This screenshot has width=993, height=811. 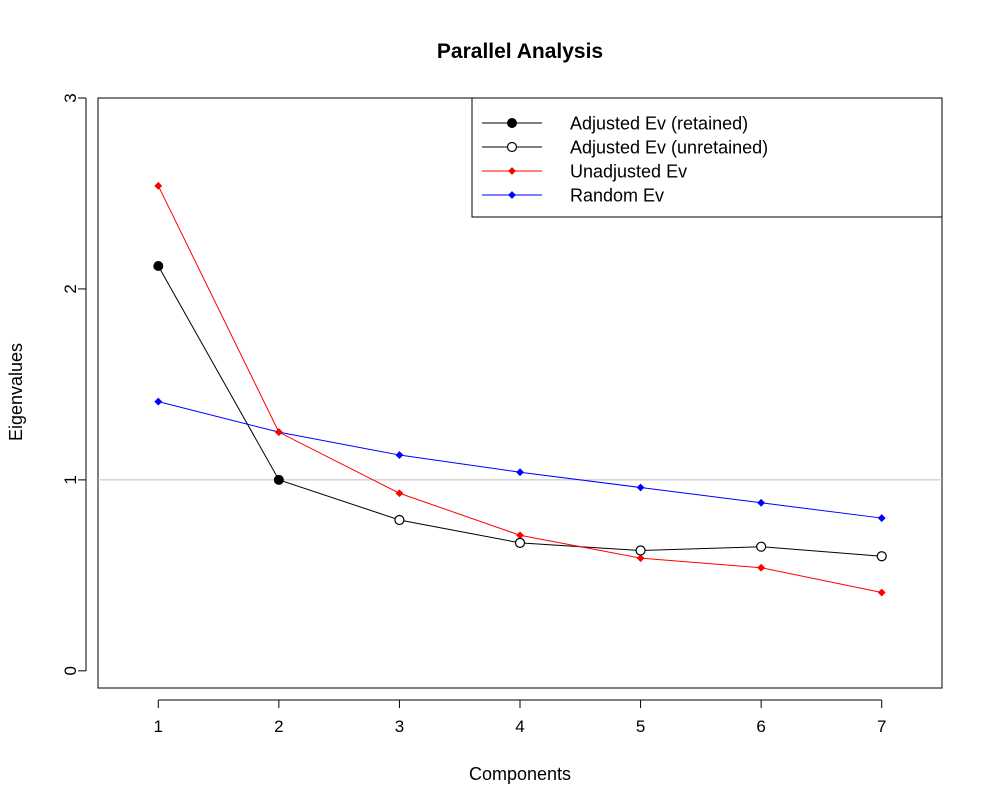 I want to click on x-tick-label: 2, so click(x=278, y=726).